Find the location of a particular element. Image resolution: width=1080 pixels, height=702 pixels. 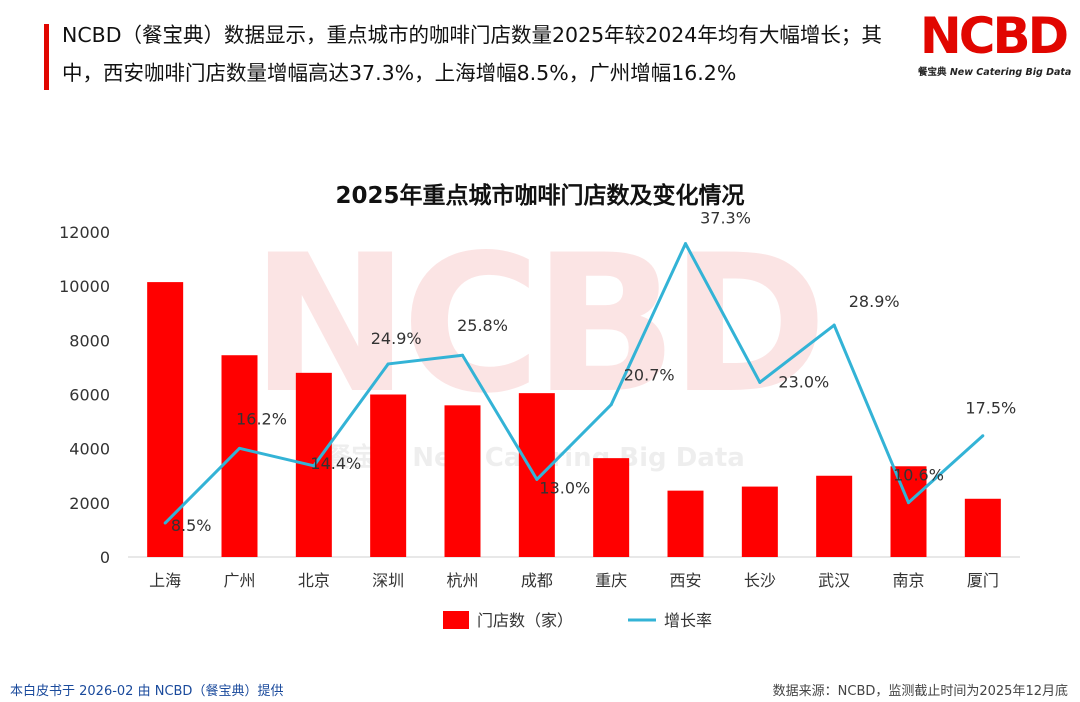

growth-rate-label: 8.5% is located at coordinates (191, 525).